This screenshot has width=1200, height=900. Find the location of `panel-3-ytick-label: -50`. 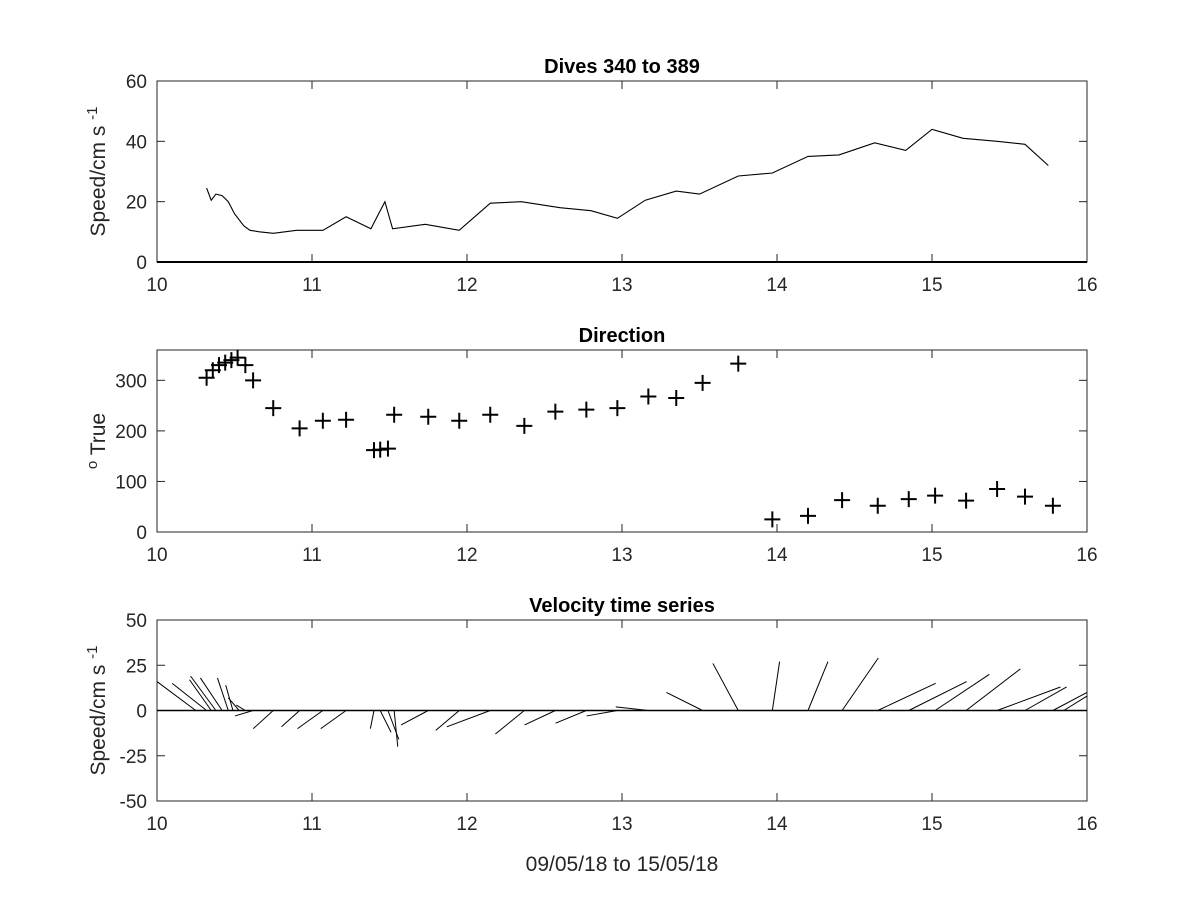

panel-3-ytick-label: -50 is located at coordinates (133, 802).